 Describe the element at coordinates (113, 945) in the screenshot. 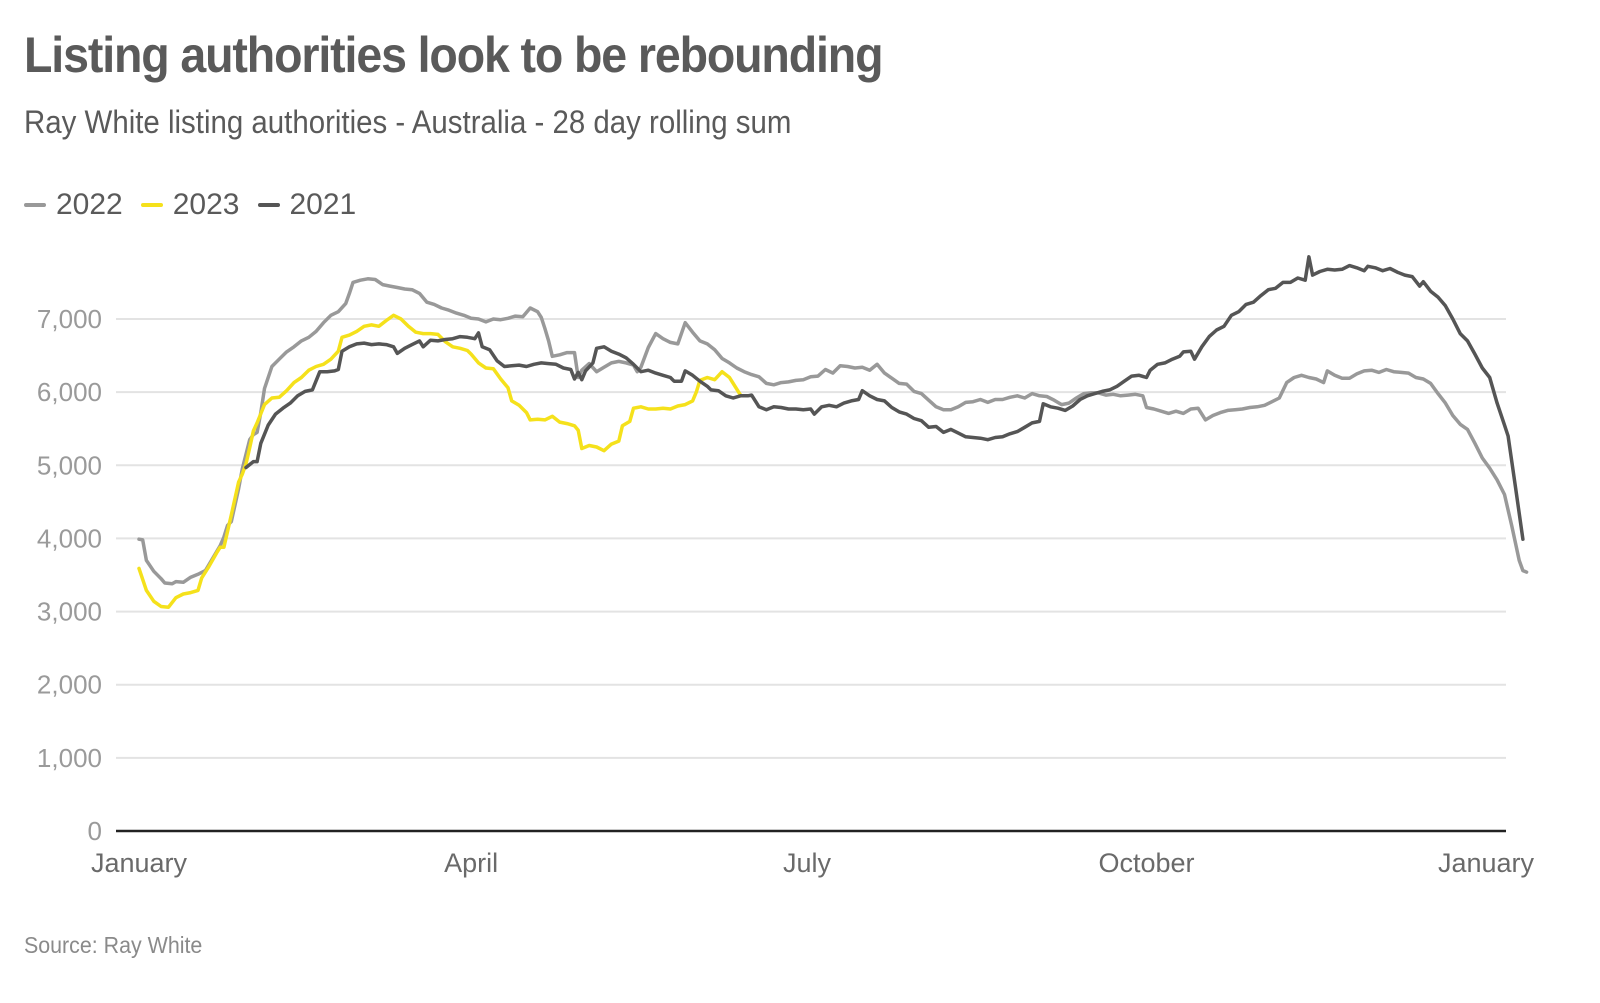

I see `source-note: Source: Ray White` at that location.